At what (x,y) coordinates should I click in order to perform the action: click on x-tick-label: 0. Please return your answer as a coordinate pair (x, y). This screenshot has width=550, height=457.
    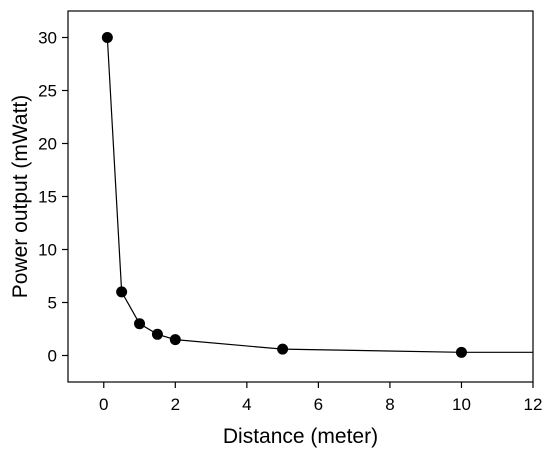
    Looking at the image, I should click on (103, 404).